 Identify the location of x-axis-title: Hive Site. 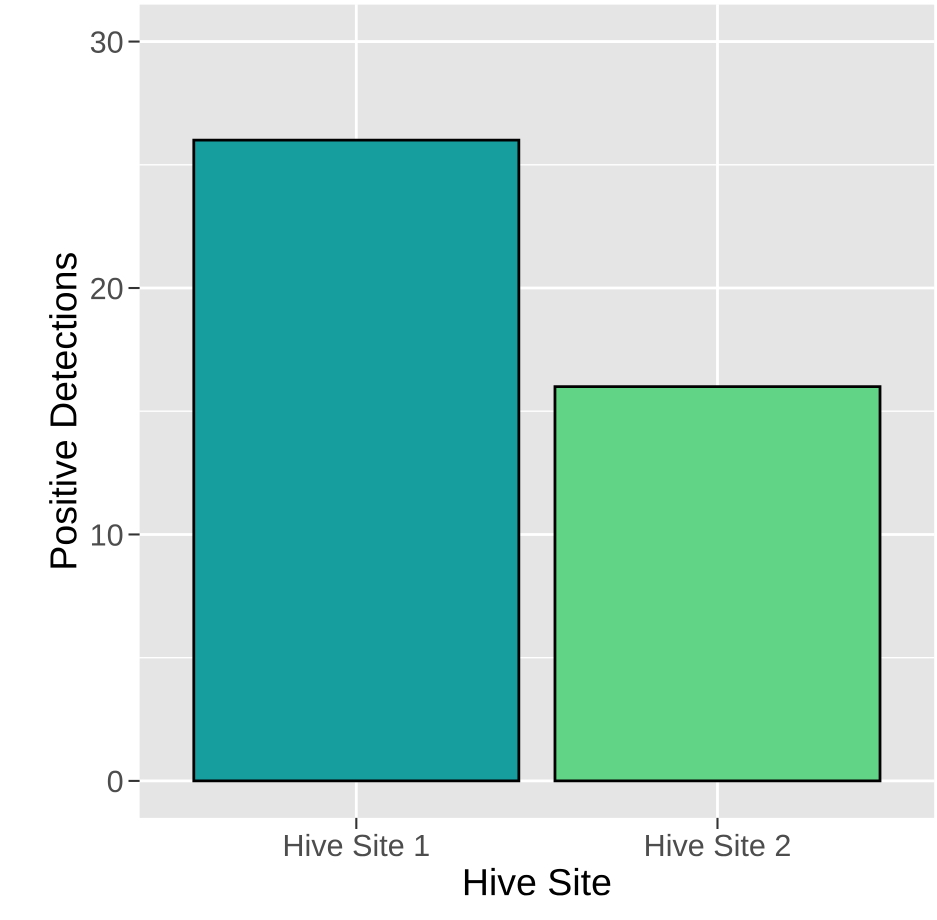
(537, 882).